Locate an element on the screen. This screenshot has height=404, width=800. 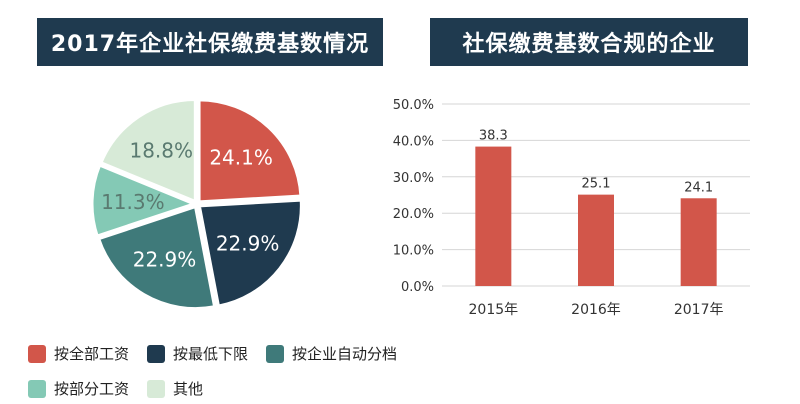
x-tick-label: 2015年 is located at coordinates (494, 310).